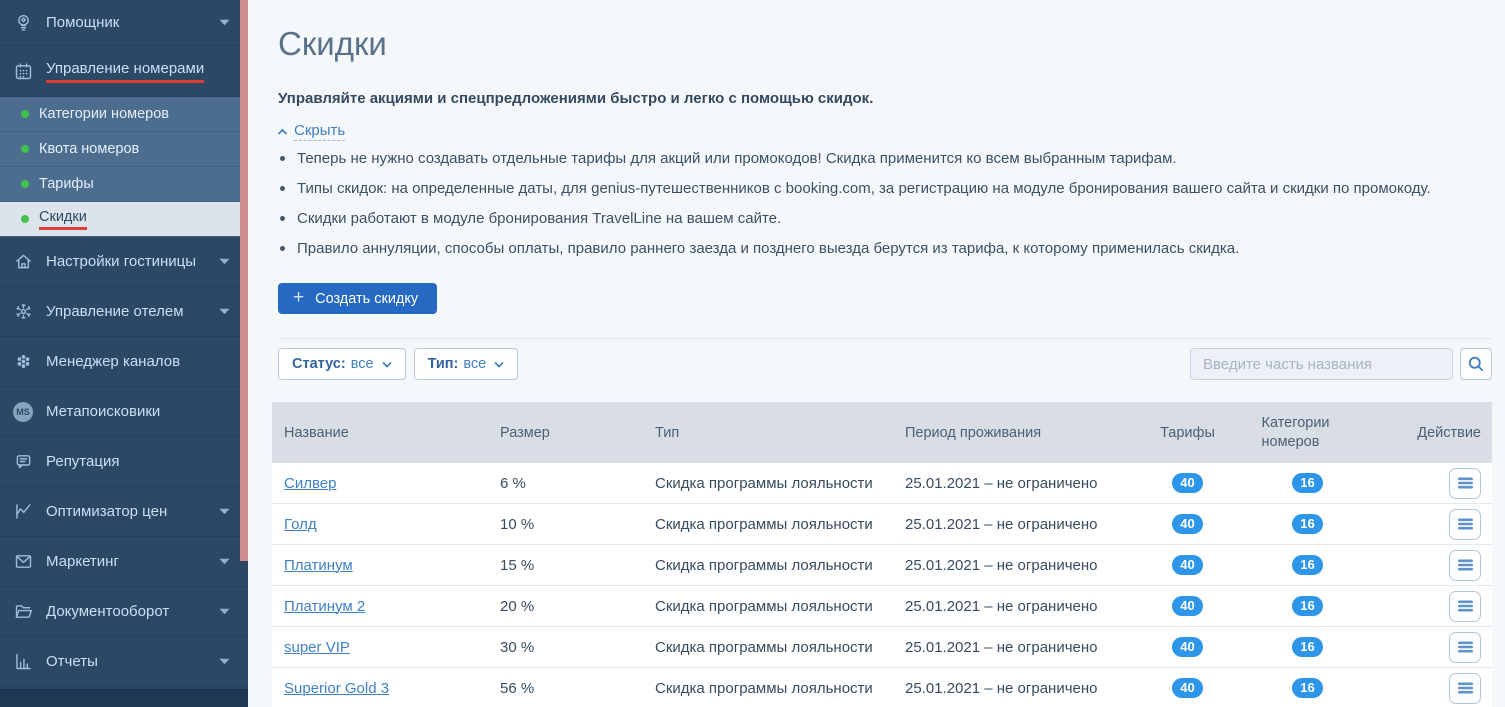  Describe the element at coordinates (104, 114) in the screenshot. I see `sidebar-subitem-label: Категории номеров` at that location.